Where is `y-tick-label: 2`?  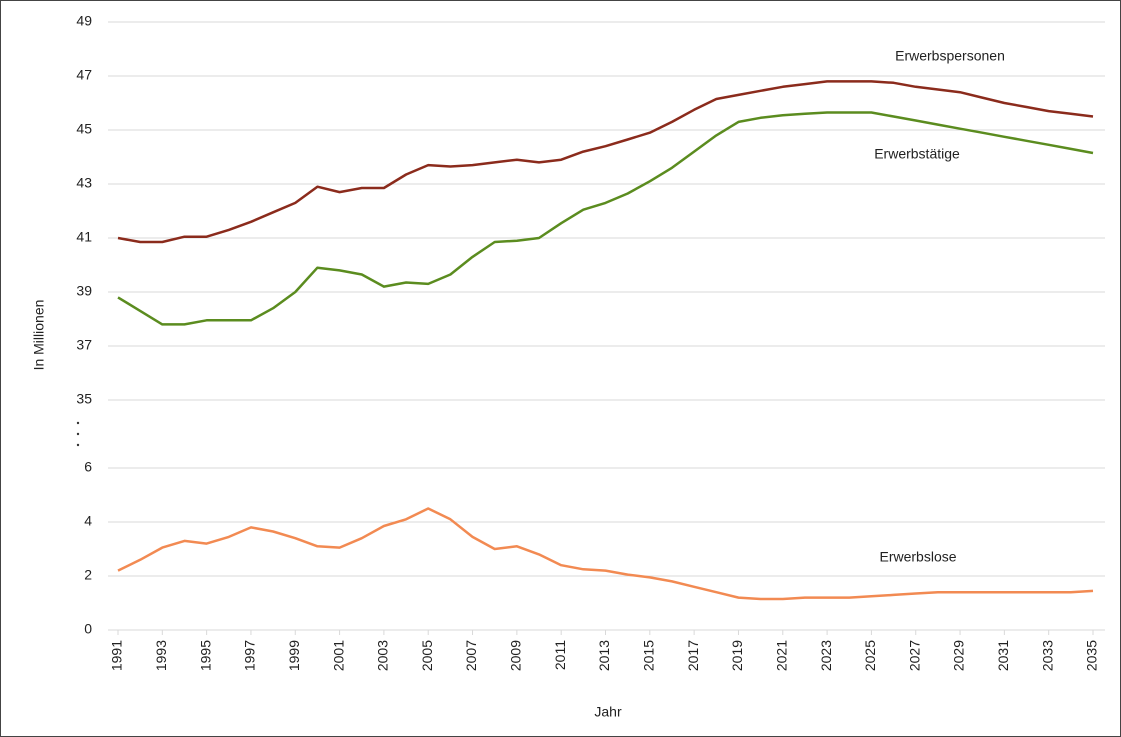
y-tick-label: 2 is located at coordinates (88, 575).